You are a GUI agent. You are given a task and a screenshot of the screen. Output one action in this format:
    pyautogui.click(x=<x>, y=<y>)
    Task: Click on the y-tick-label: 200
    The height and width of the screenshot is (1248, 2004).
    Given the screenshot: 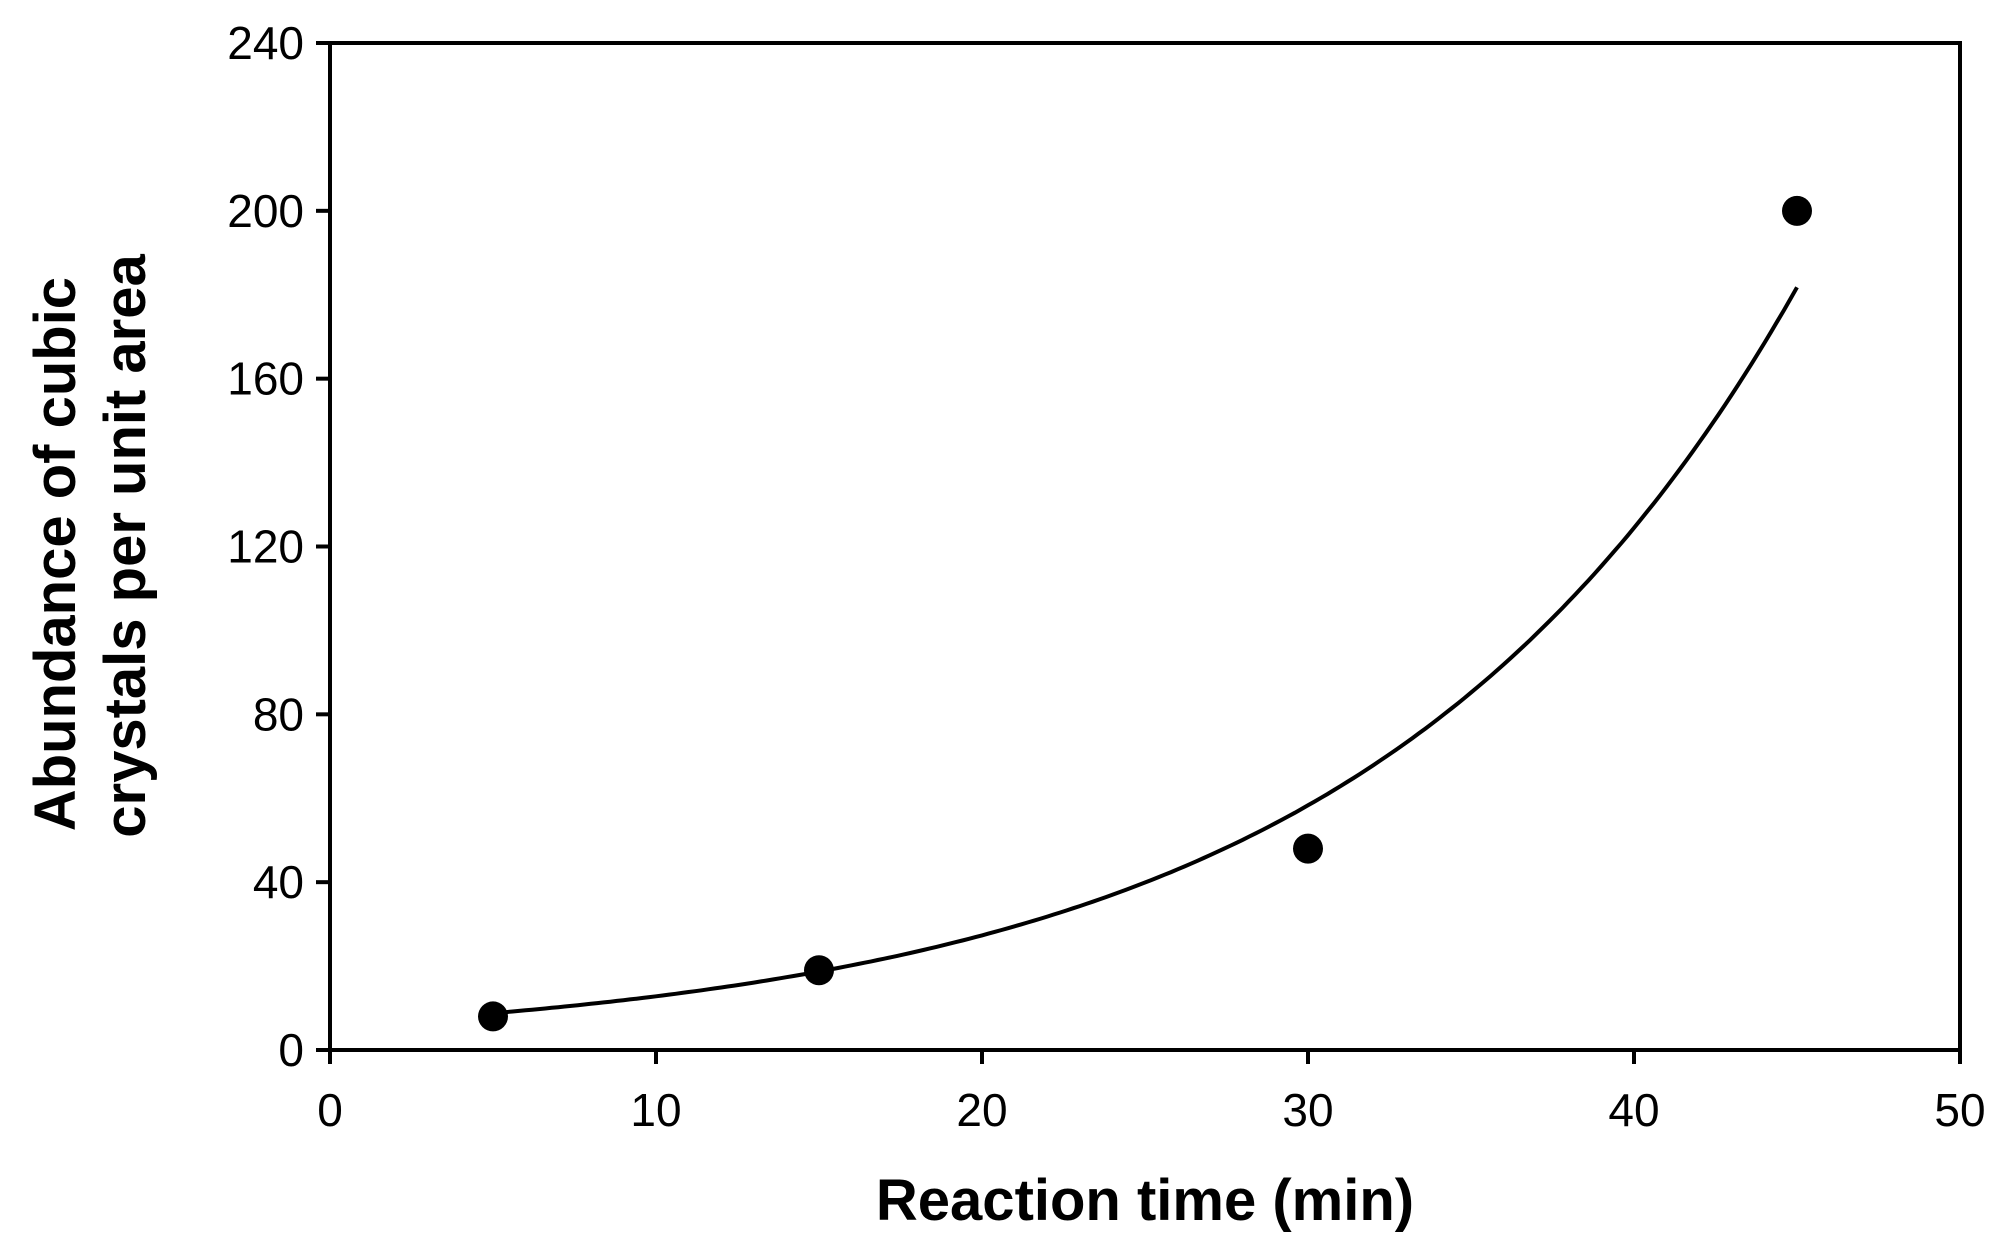 What is the action you would take?
    pyautogui.click(x=265, y=211)
    